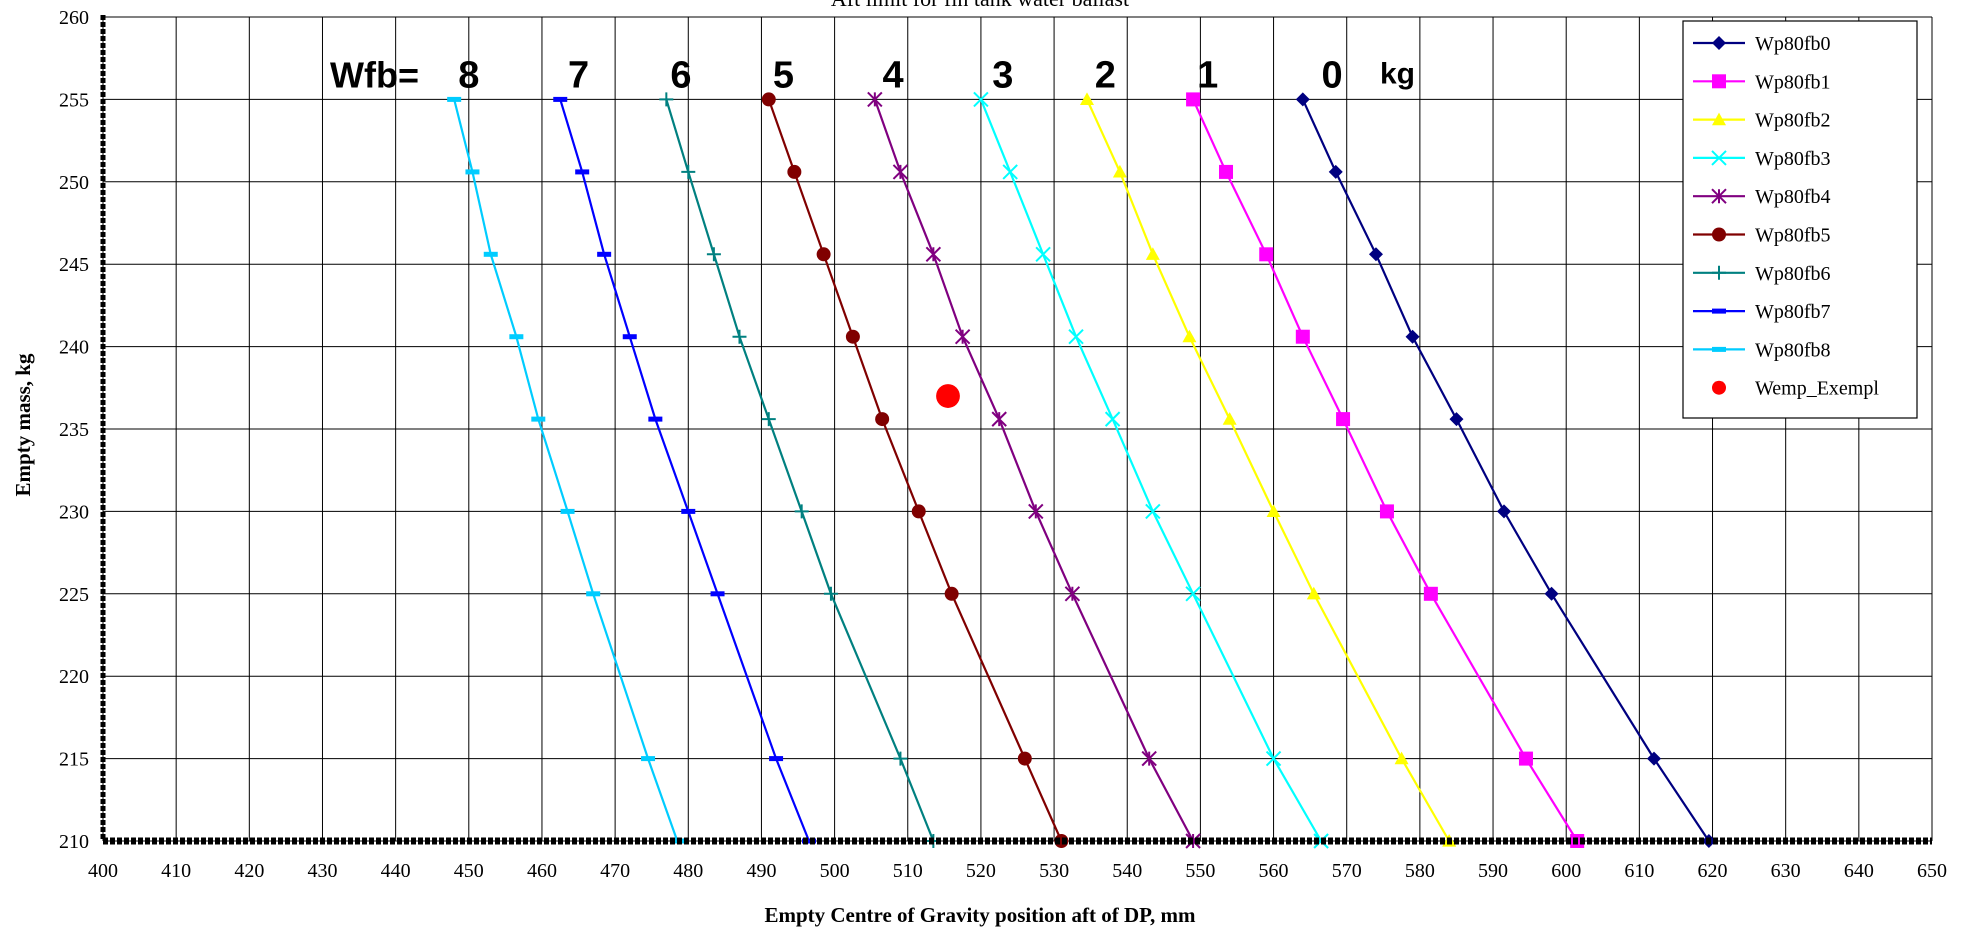 The width and height of the screenshot is (1964, 936). I want to click on y-tick-label: 245, so click(74, 265).